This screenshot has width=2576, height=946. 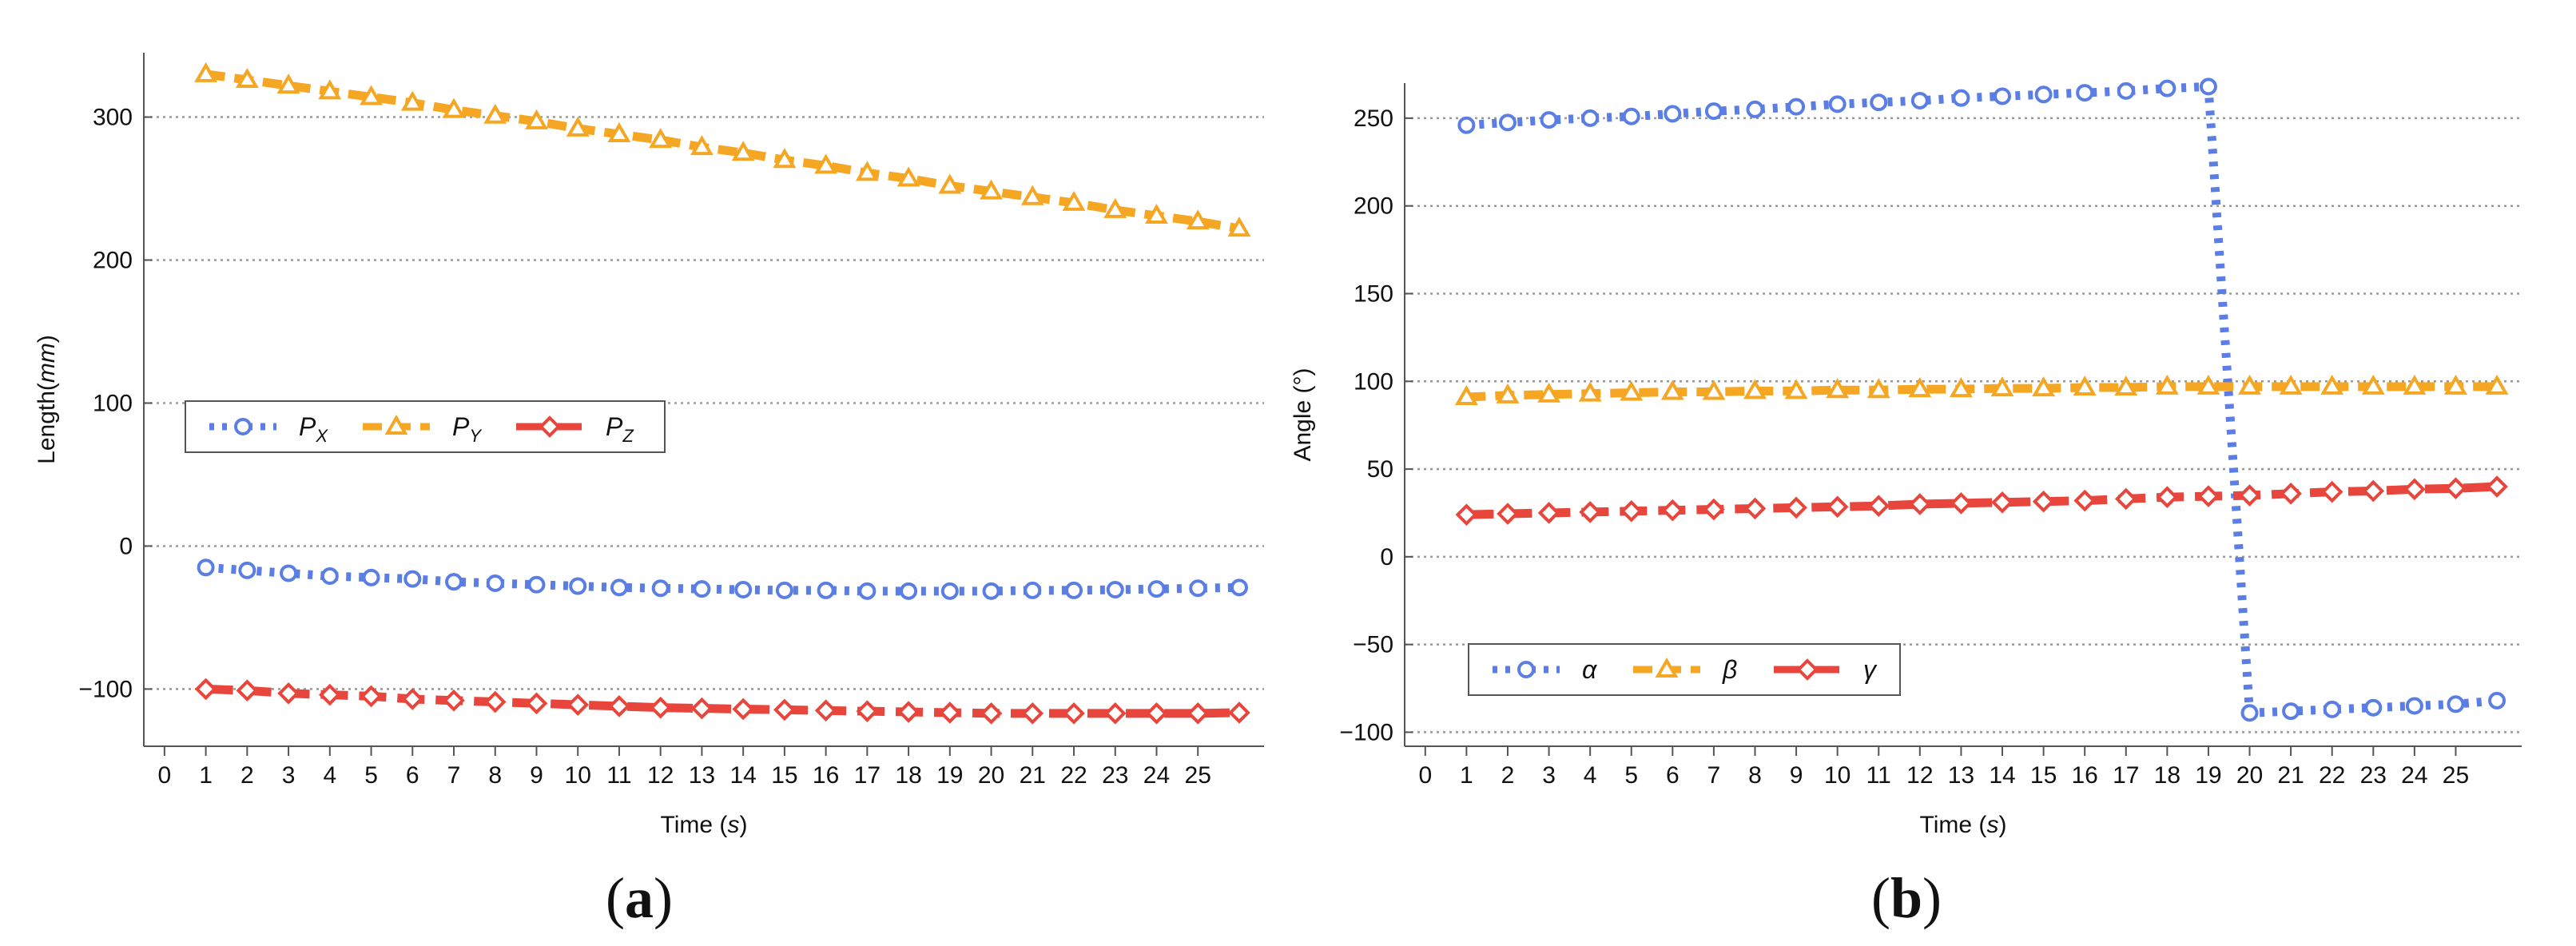 What do you see at coordinates (1033, 775) in the screenshot?
I see `x-tick-label: 21` at bounding box center [1033, 775].